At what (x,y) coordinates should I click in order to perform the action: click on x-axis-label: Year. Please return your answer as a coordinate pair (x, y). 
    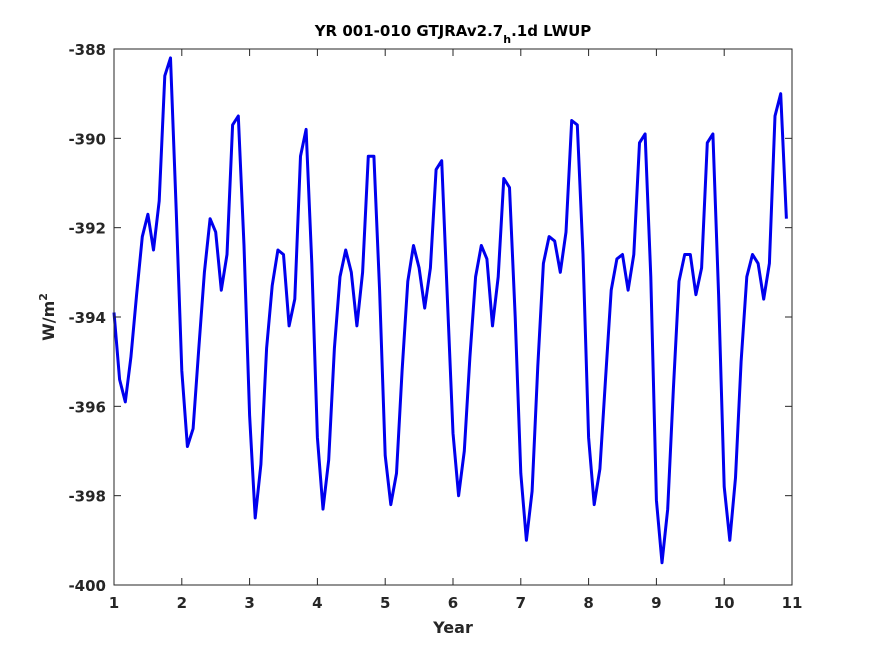
    Looking at the image, I should click on (452, 627).